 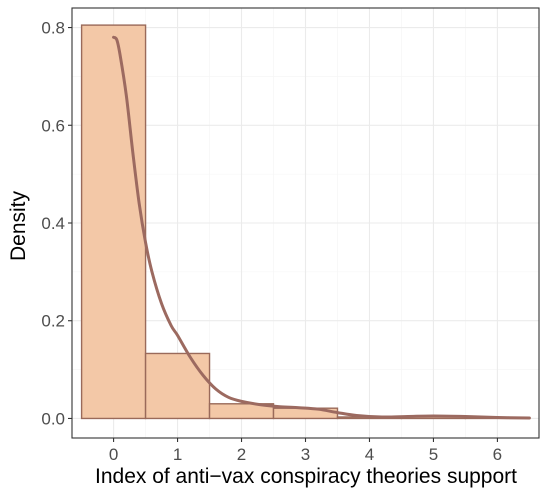 What do you see at coordinates (53, 321) in the screenshot?
I see `y-tick-label: 0.2` at bounding box center [53, 321].